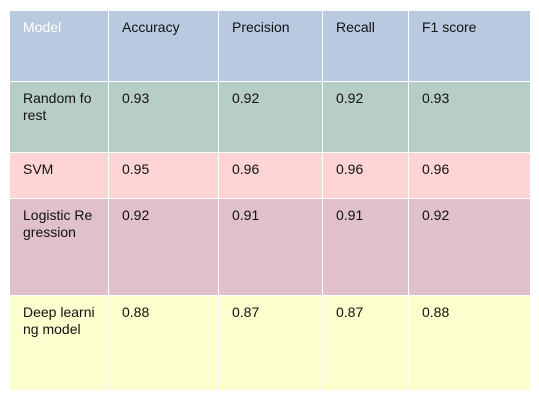 The height and width of the screenshot is (402, 539). Describe the element at coordinates (164, 176) in the screenshot. I see `accuracy-cell: 0.95` at that location.